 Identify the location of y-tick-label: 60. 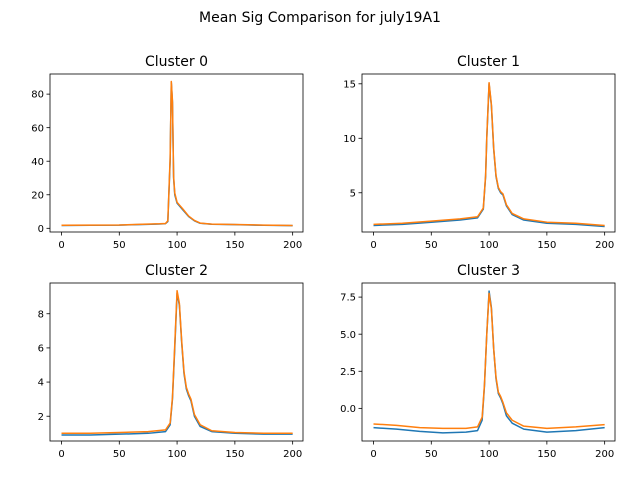
(37, 128).